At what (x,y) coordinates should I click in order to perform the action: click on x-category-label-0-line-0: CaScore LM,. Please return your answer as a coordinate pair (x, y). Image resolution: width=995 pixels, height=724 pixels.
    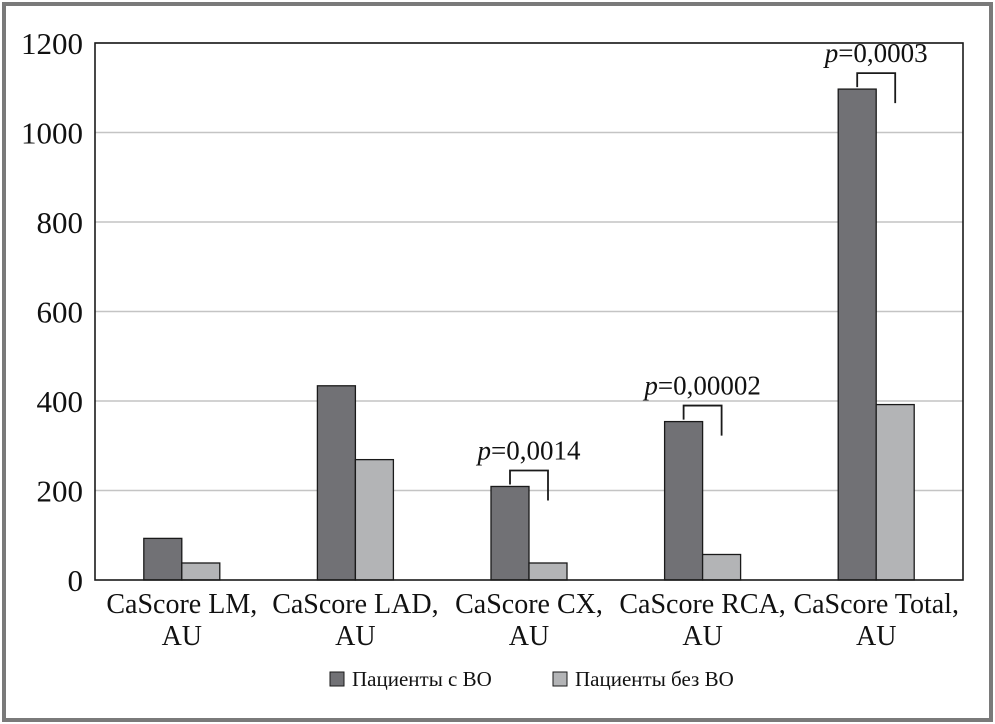
    Looking at the image, I should click on (181, 604).